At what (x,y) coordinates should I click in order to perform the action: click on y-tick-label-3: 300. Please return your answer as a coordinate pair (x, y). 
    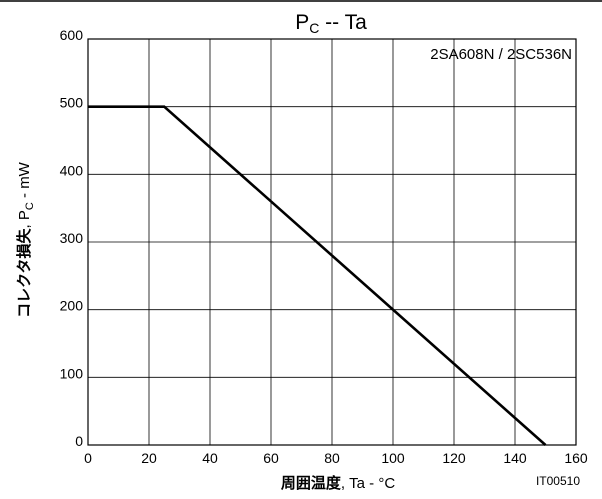
    Looking at the image, I should click on (72, 238).